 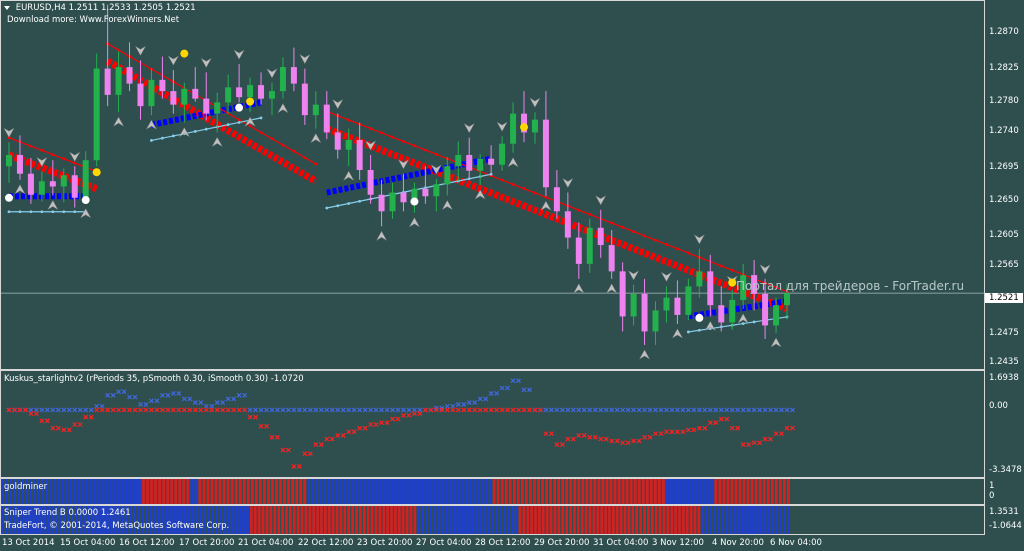 I want to click on dropdown-triangle-icon, so click(x=7, y=7).